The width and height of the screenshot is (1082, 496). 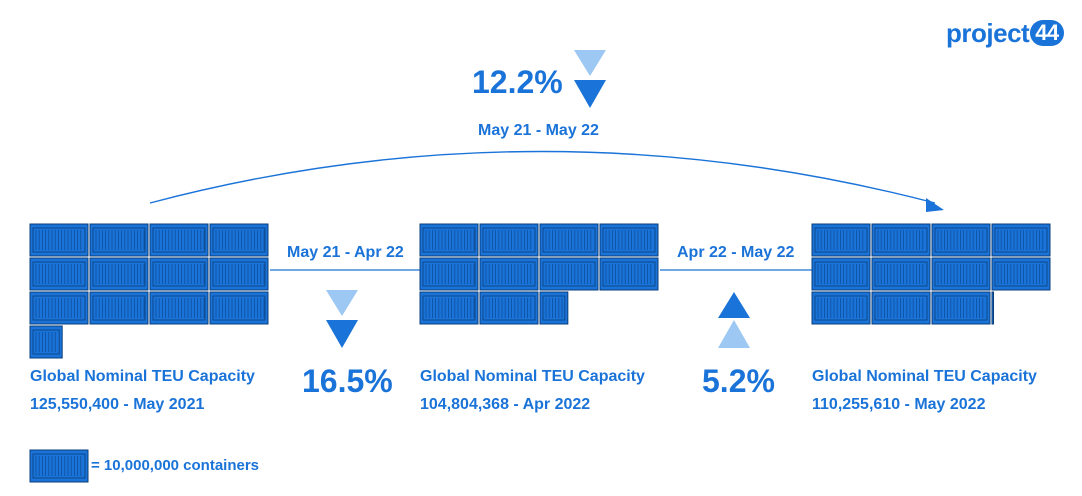 I want to click on right-period: Apr 22 - May 22, so click(x=736, y=252).